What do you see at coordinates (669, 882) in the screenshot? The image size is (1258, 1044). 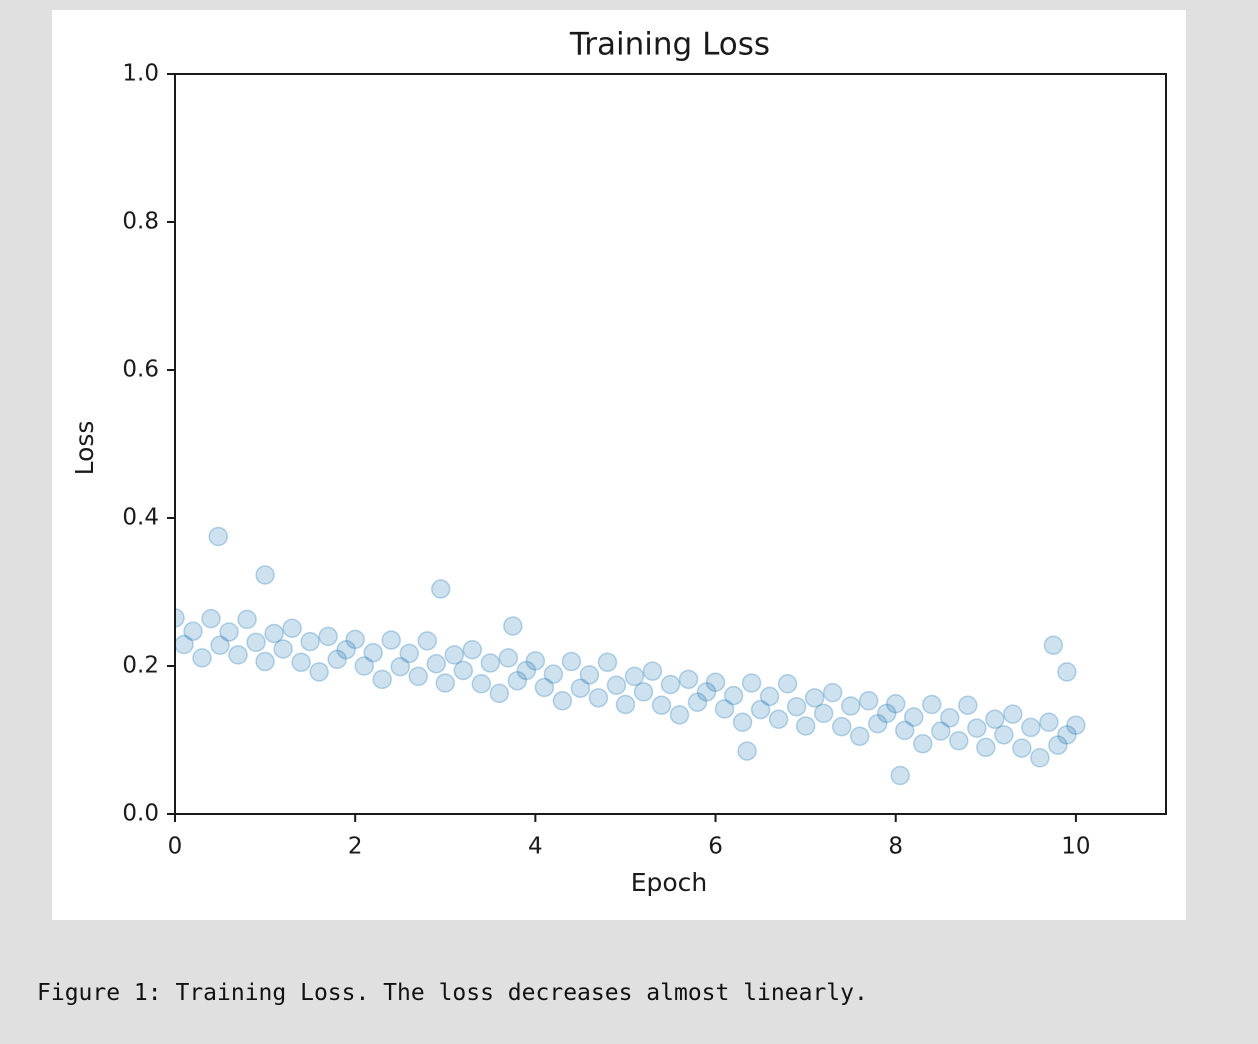 I see `x-axis-label: Epoch` at bounding box center [669, 882].